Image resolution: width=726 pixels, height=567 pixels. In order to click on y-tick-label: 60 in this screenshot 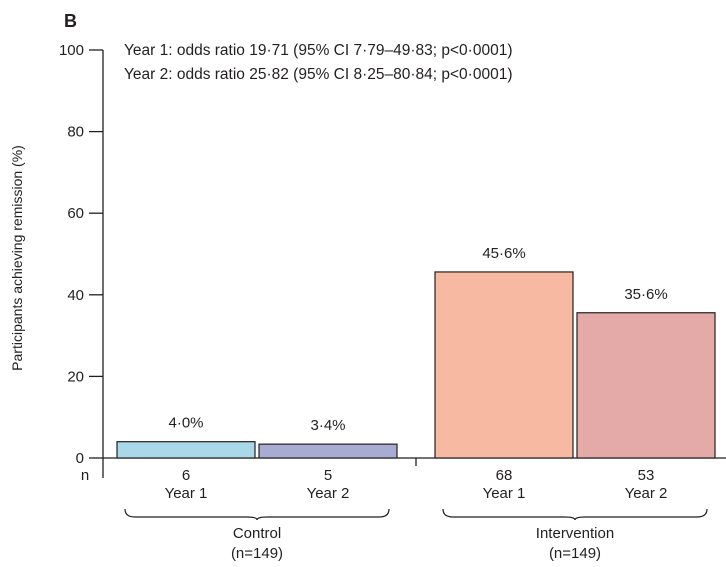, I will do `click(75, 213)`.